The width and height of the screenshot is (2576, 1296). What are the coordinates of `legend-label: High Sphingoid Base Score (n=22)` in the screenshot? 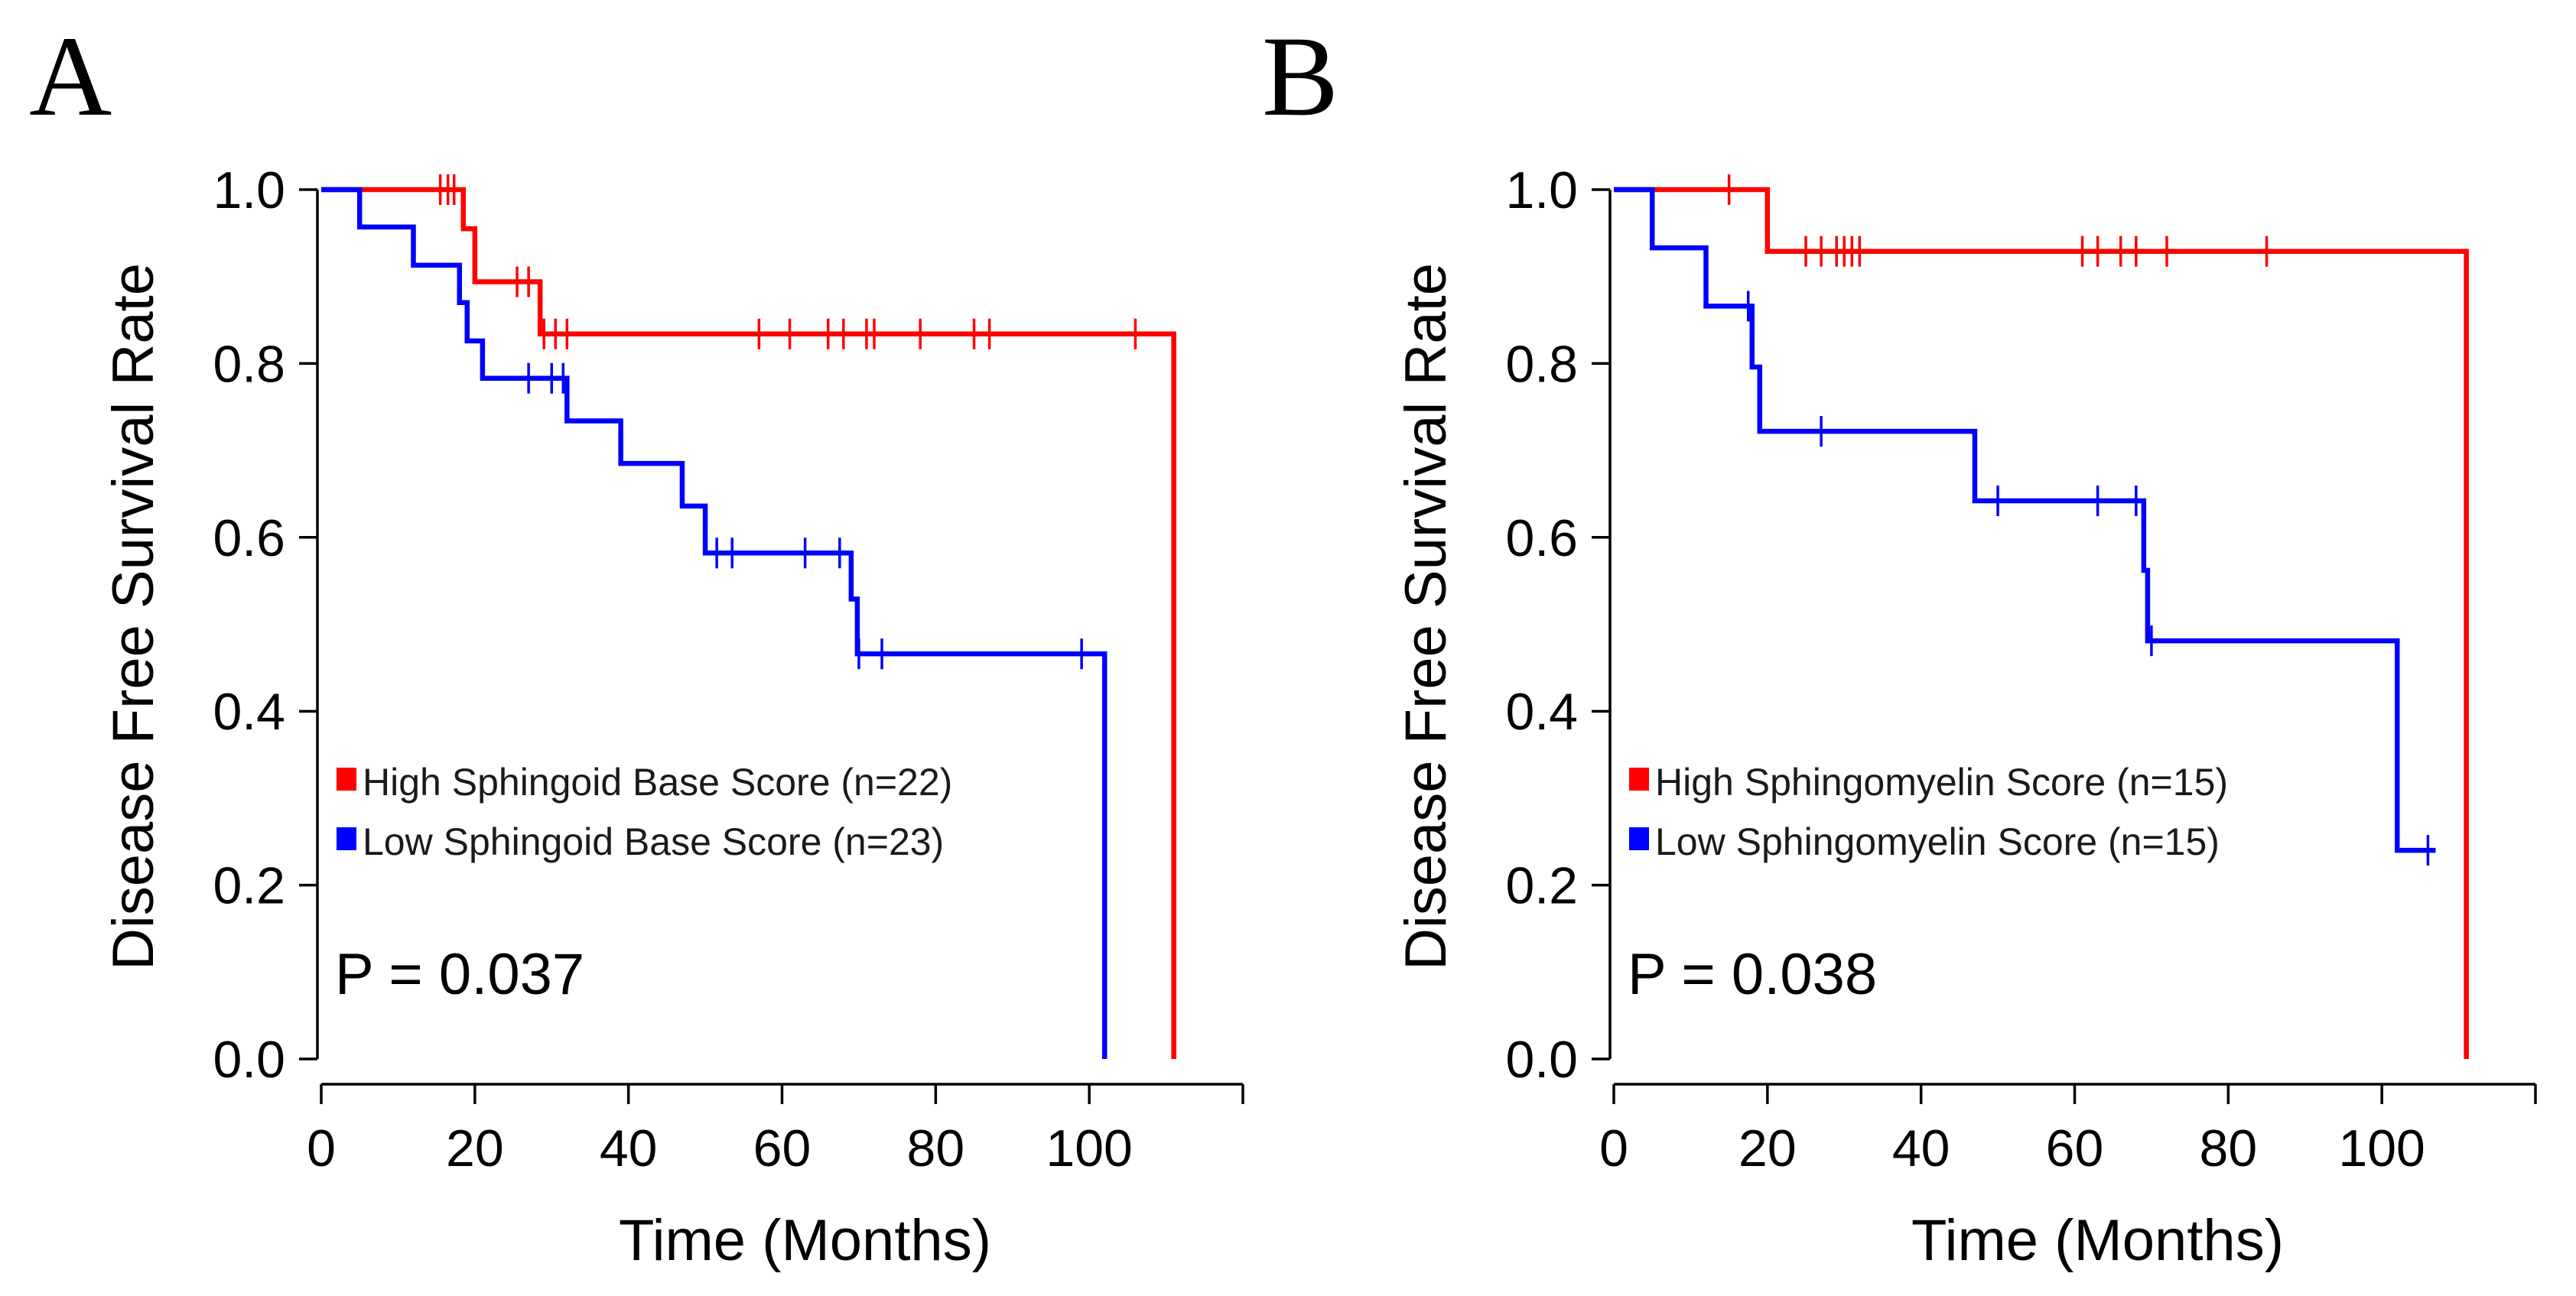 It's located at (657, 782).